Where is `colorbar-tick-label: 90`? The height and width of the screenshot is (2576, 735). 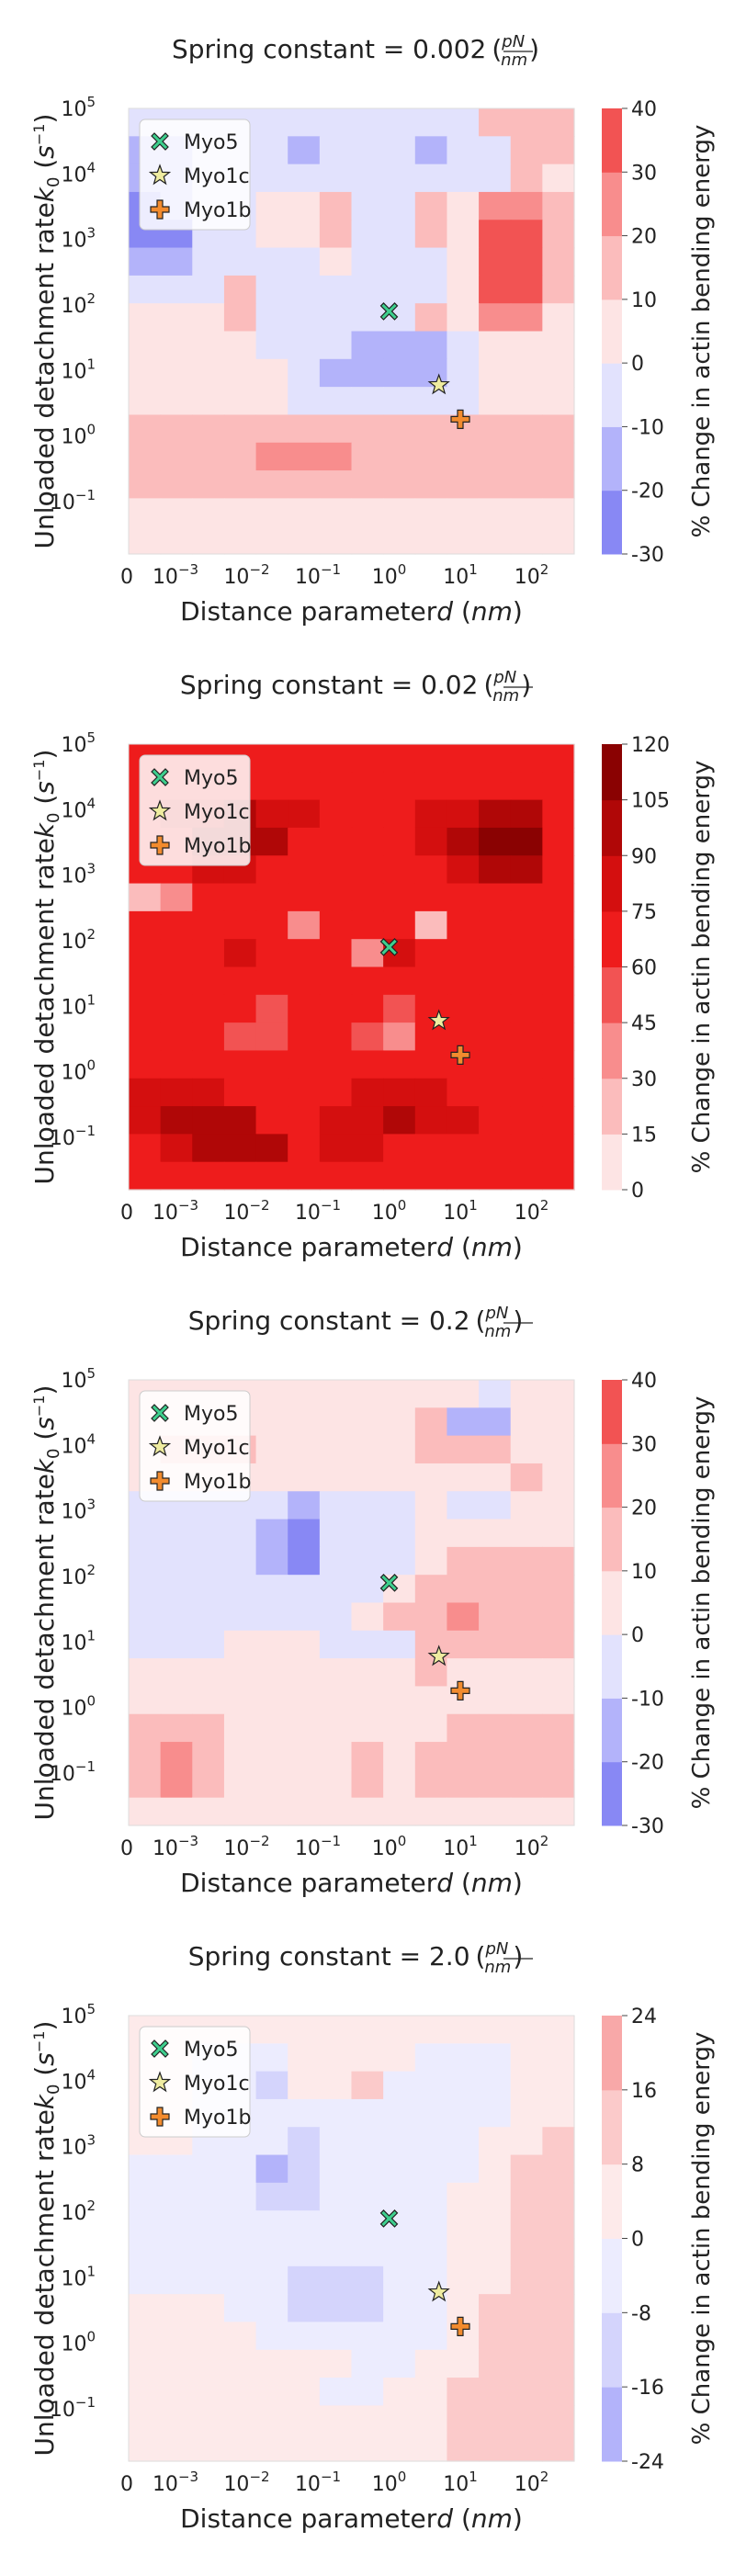 colorbar-tick-label: 90 is located at coordinates (644, 856).